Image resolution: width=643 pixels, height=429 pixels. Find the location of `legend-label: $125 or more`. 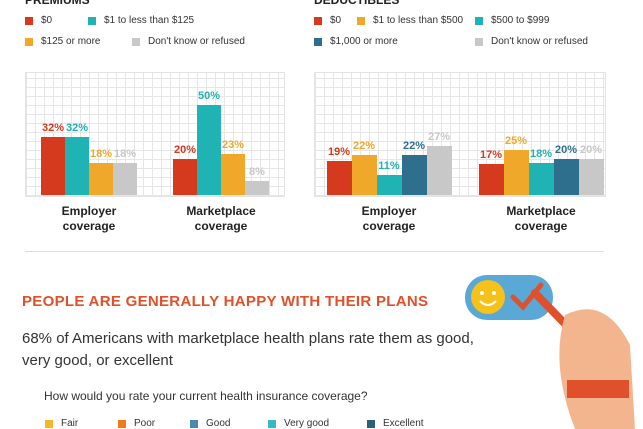

legend-label: $125 or more is located at coordinates (71, 41).